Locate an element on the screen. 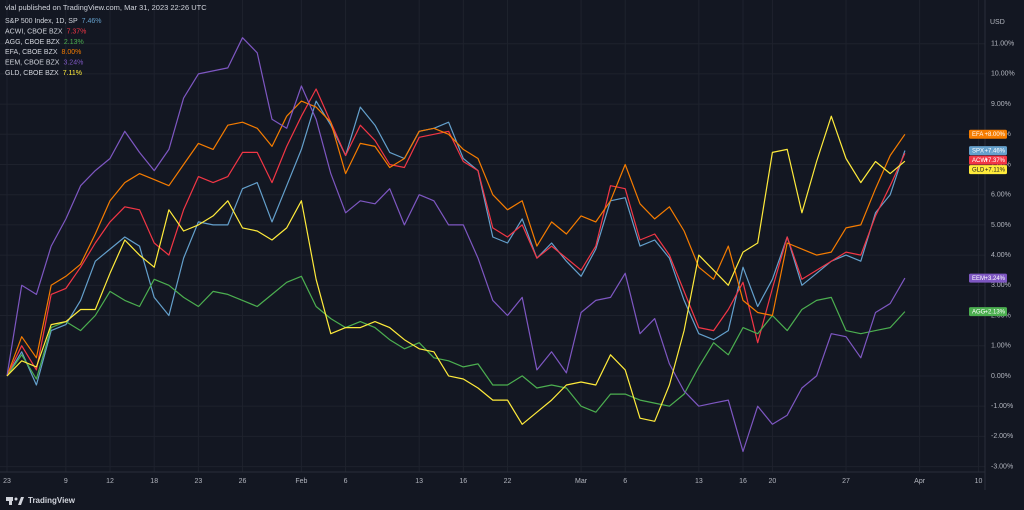 The image size is (1024, 510). legend-entry: GLD, CBOE BZX 7.11% is located at coordinates (43, 73).